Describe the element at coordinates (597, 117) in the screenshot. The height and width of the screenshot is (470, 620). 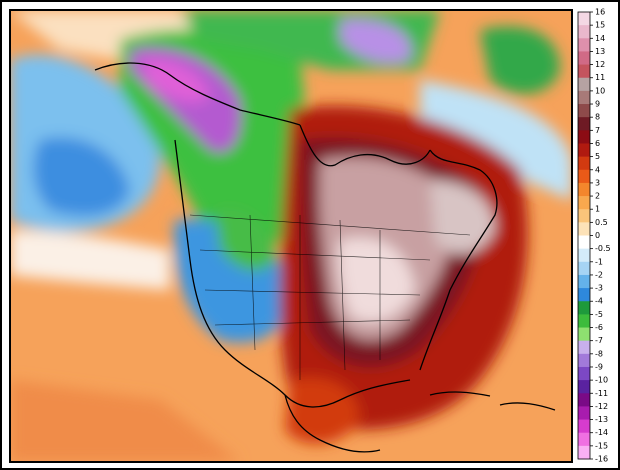
I see `colorbar-label: 8` at that location.